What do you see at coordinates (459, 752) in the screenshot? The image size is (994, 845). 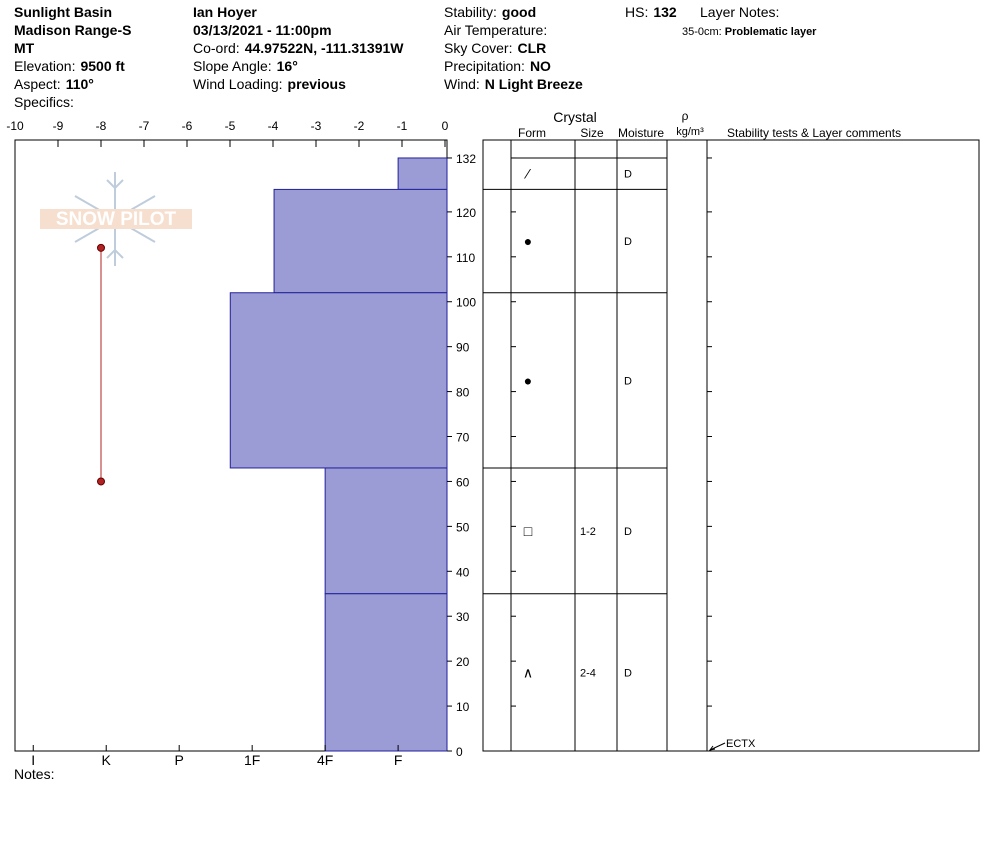 I see `height-label: 0` at bounding box center [459, 752].